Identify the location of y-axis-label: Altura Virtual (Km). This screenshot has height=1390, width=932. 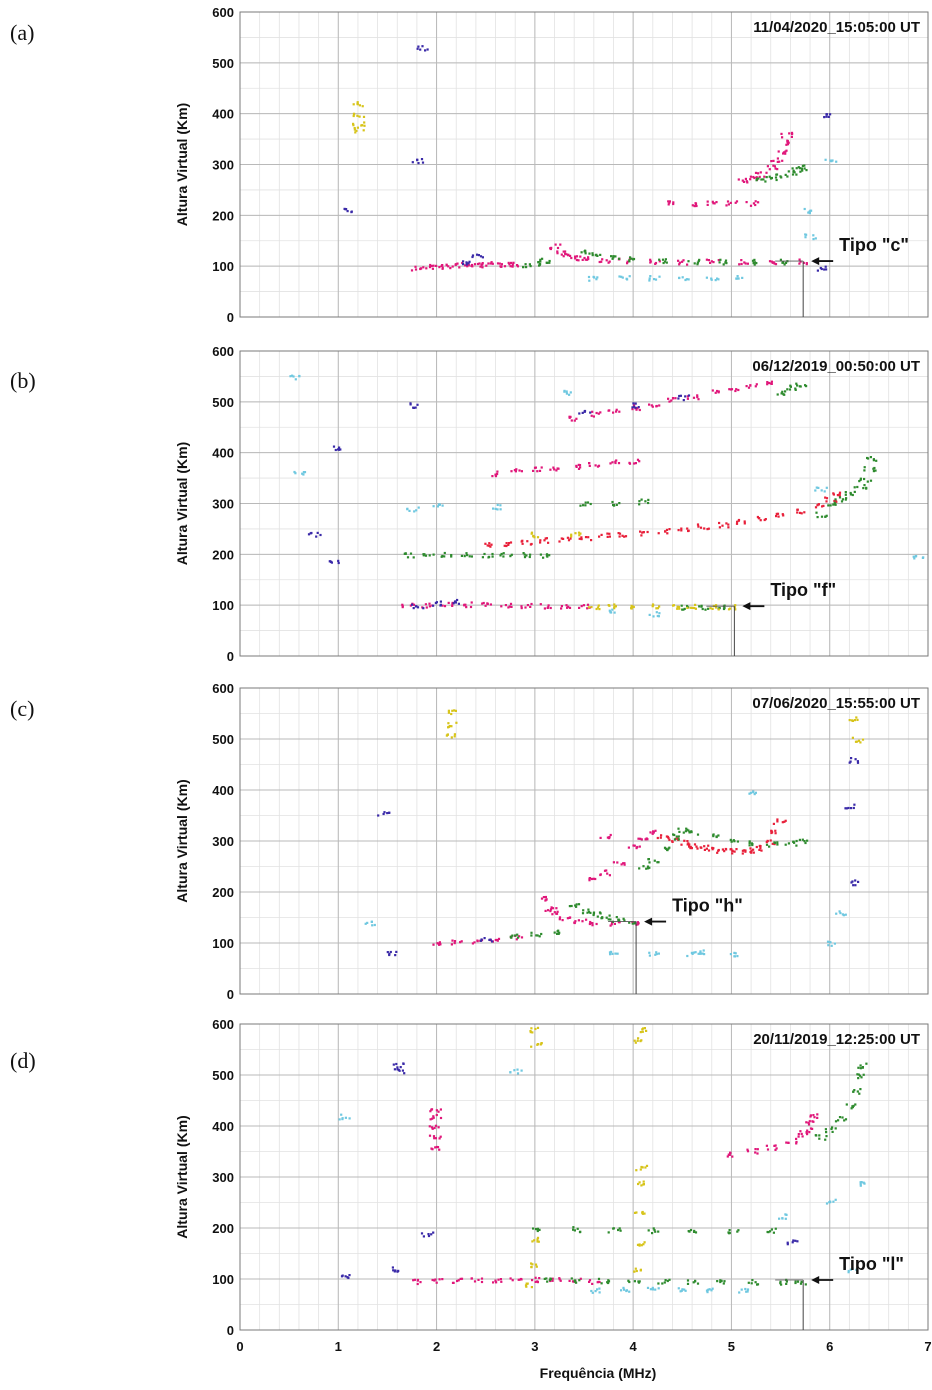
(182, 164).